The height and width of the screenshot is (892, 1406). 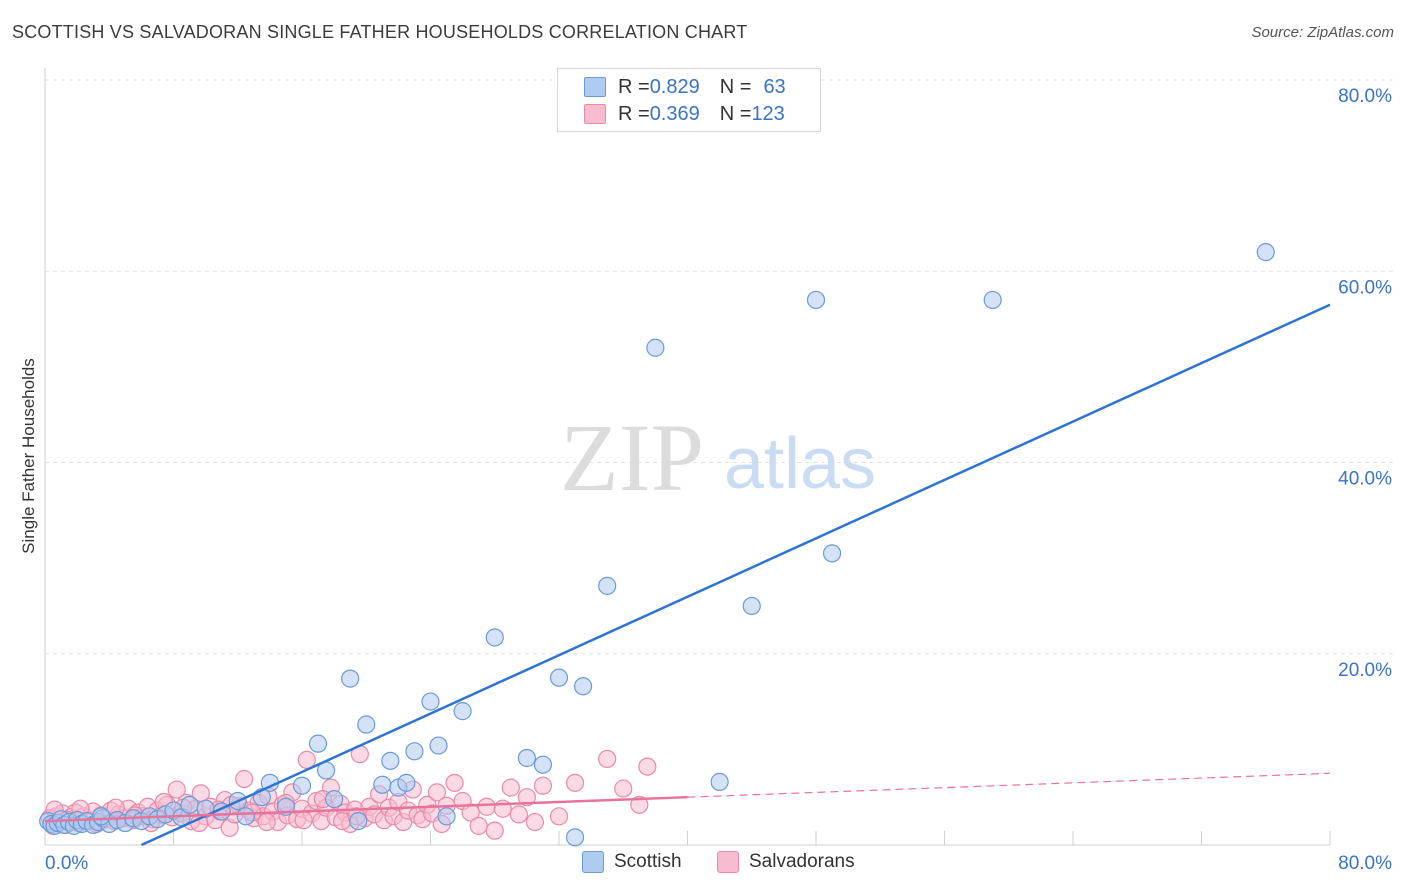 What do you see at coordinates (774, 86) in the screenshot?
I see `n-value: 63` at bounding box center [774, 86].